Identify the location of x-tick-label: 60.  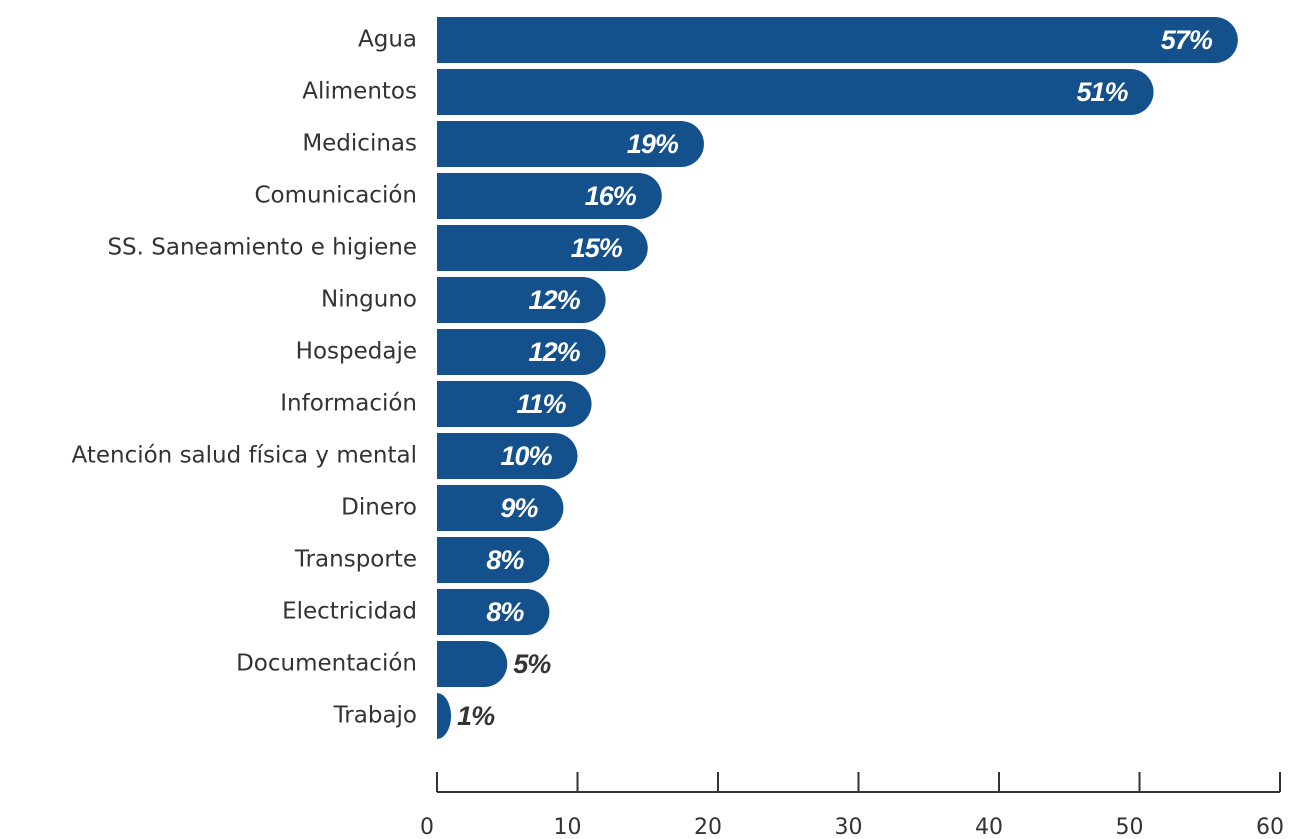
(1270, 827).